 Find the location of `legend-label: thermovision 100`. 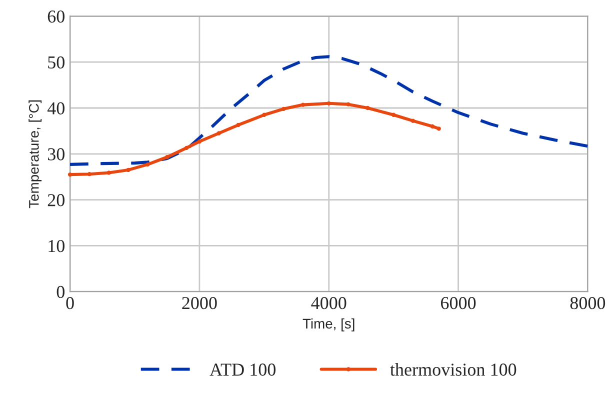

legend-label: thermovision 100 is located at coordinates (453, 369).